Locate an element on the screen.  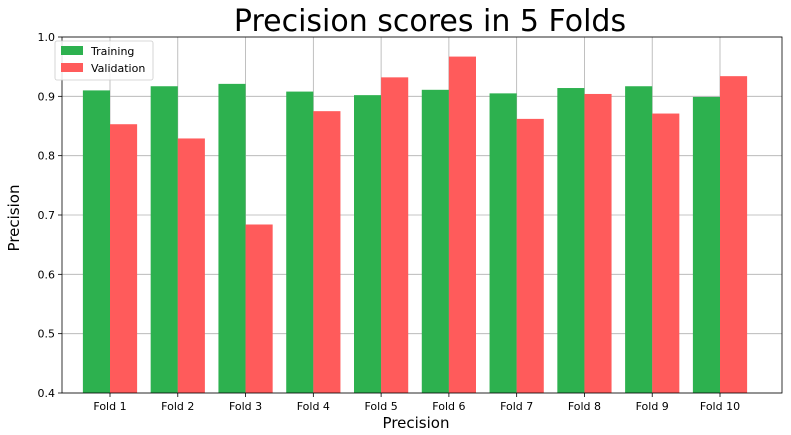
y-tick-label: 0.7 is located at coordinates (47, 215).